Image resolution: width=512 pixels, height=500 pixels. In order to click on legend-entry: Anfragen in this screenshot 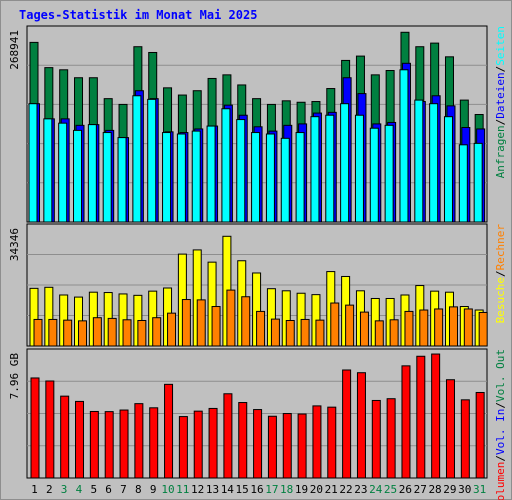, I will do `click(500, 151)`.